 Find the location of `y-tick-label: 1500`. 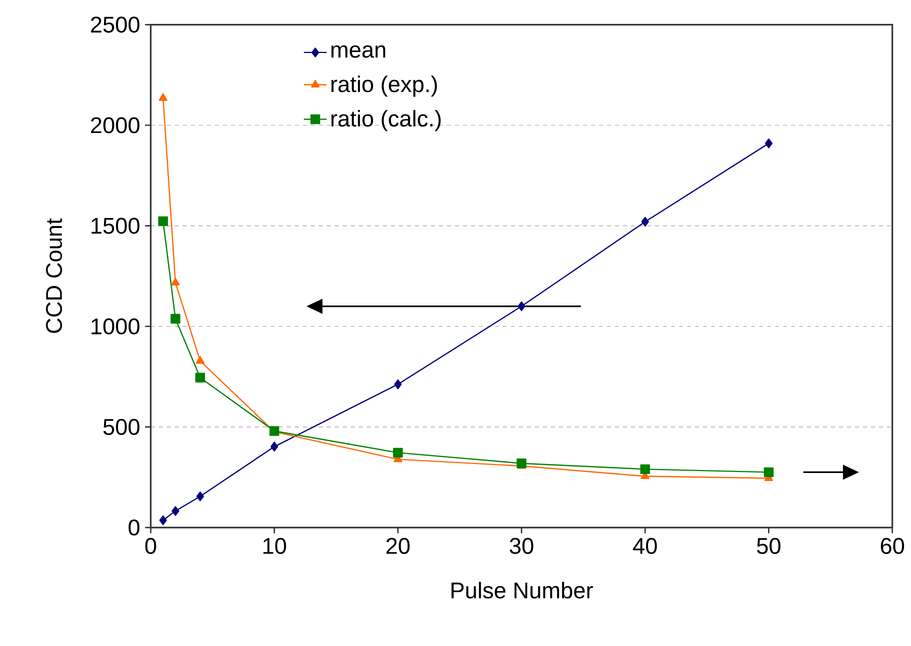

y-tick-label: 1500 is located at coordinates (116, 226).